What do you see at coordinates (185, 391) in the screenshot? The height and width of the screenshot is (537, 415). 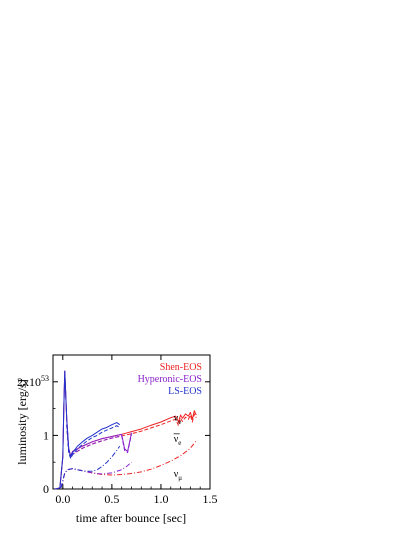 I see `legend-entry: LS-EOS` at bounding box center [185, 391].